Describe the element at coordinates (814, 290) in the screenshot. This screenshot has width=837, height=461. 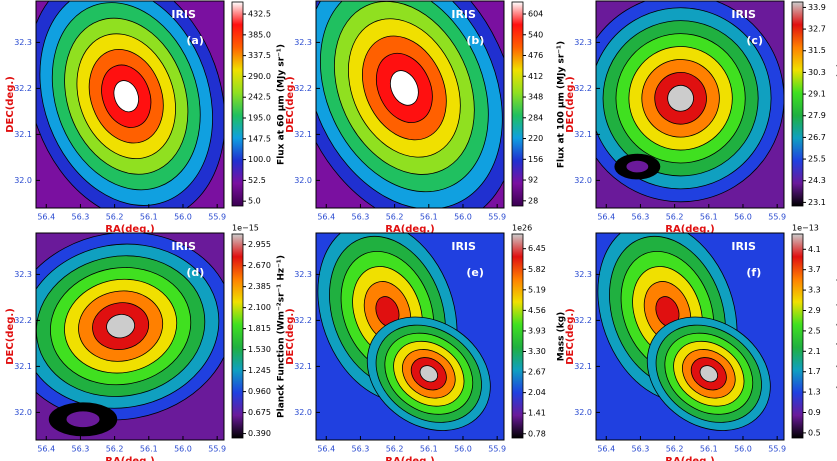
I see `colorbar-tick-label: 3.3` at that location.